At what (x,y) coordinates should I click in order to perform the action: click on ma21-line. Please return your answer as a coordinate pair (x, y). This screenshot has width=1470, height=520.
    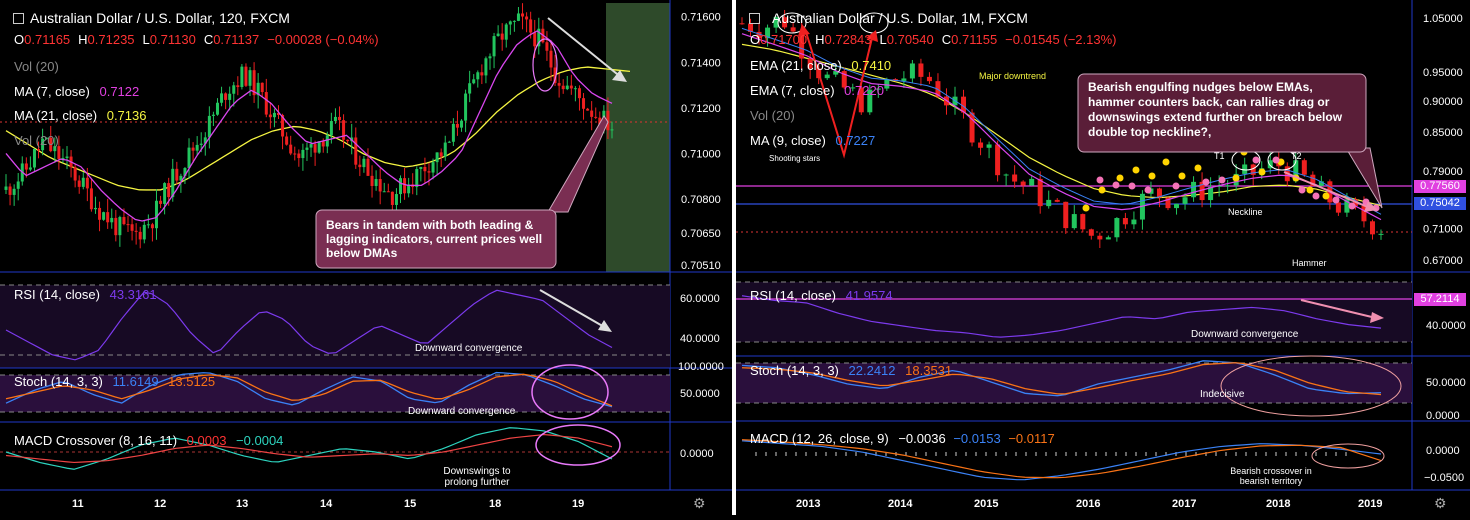
    Looking at the image, I should click on (318, 128).